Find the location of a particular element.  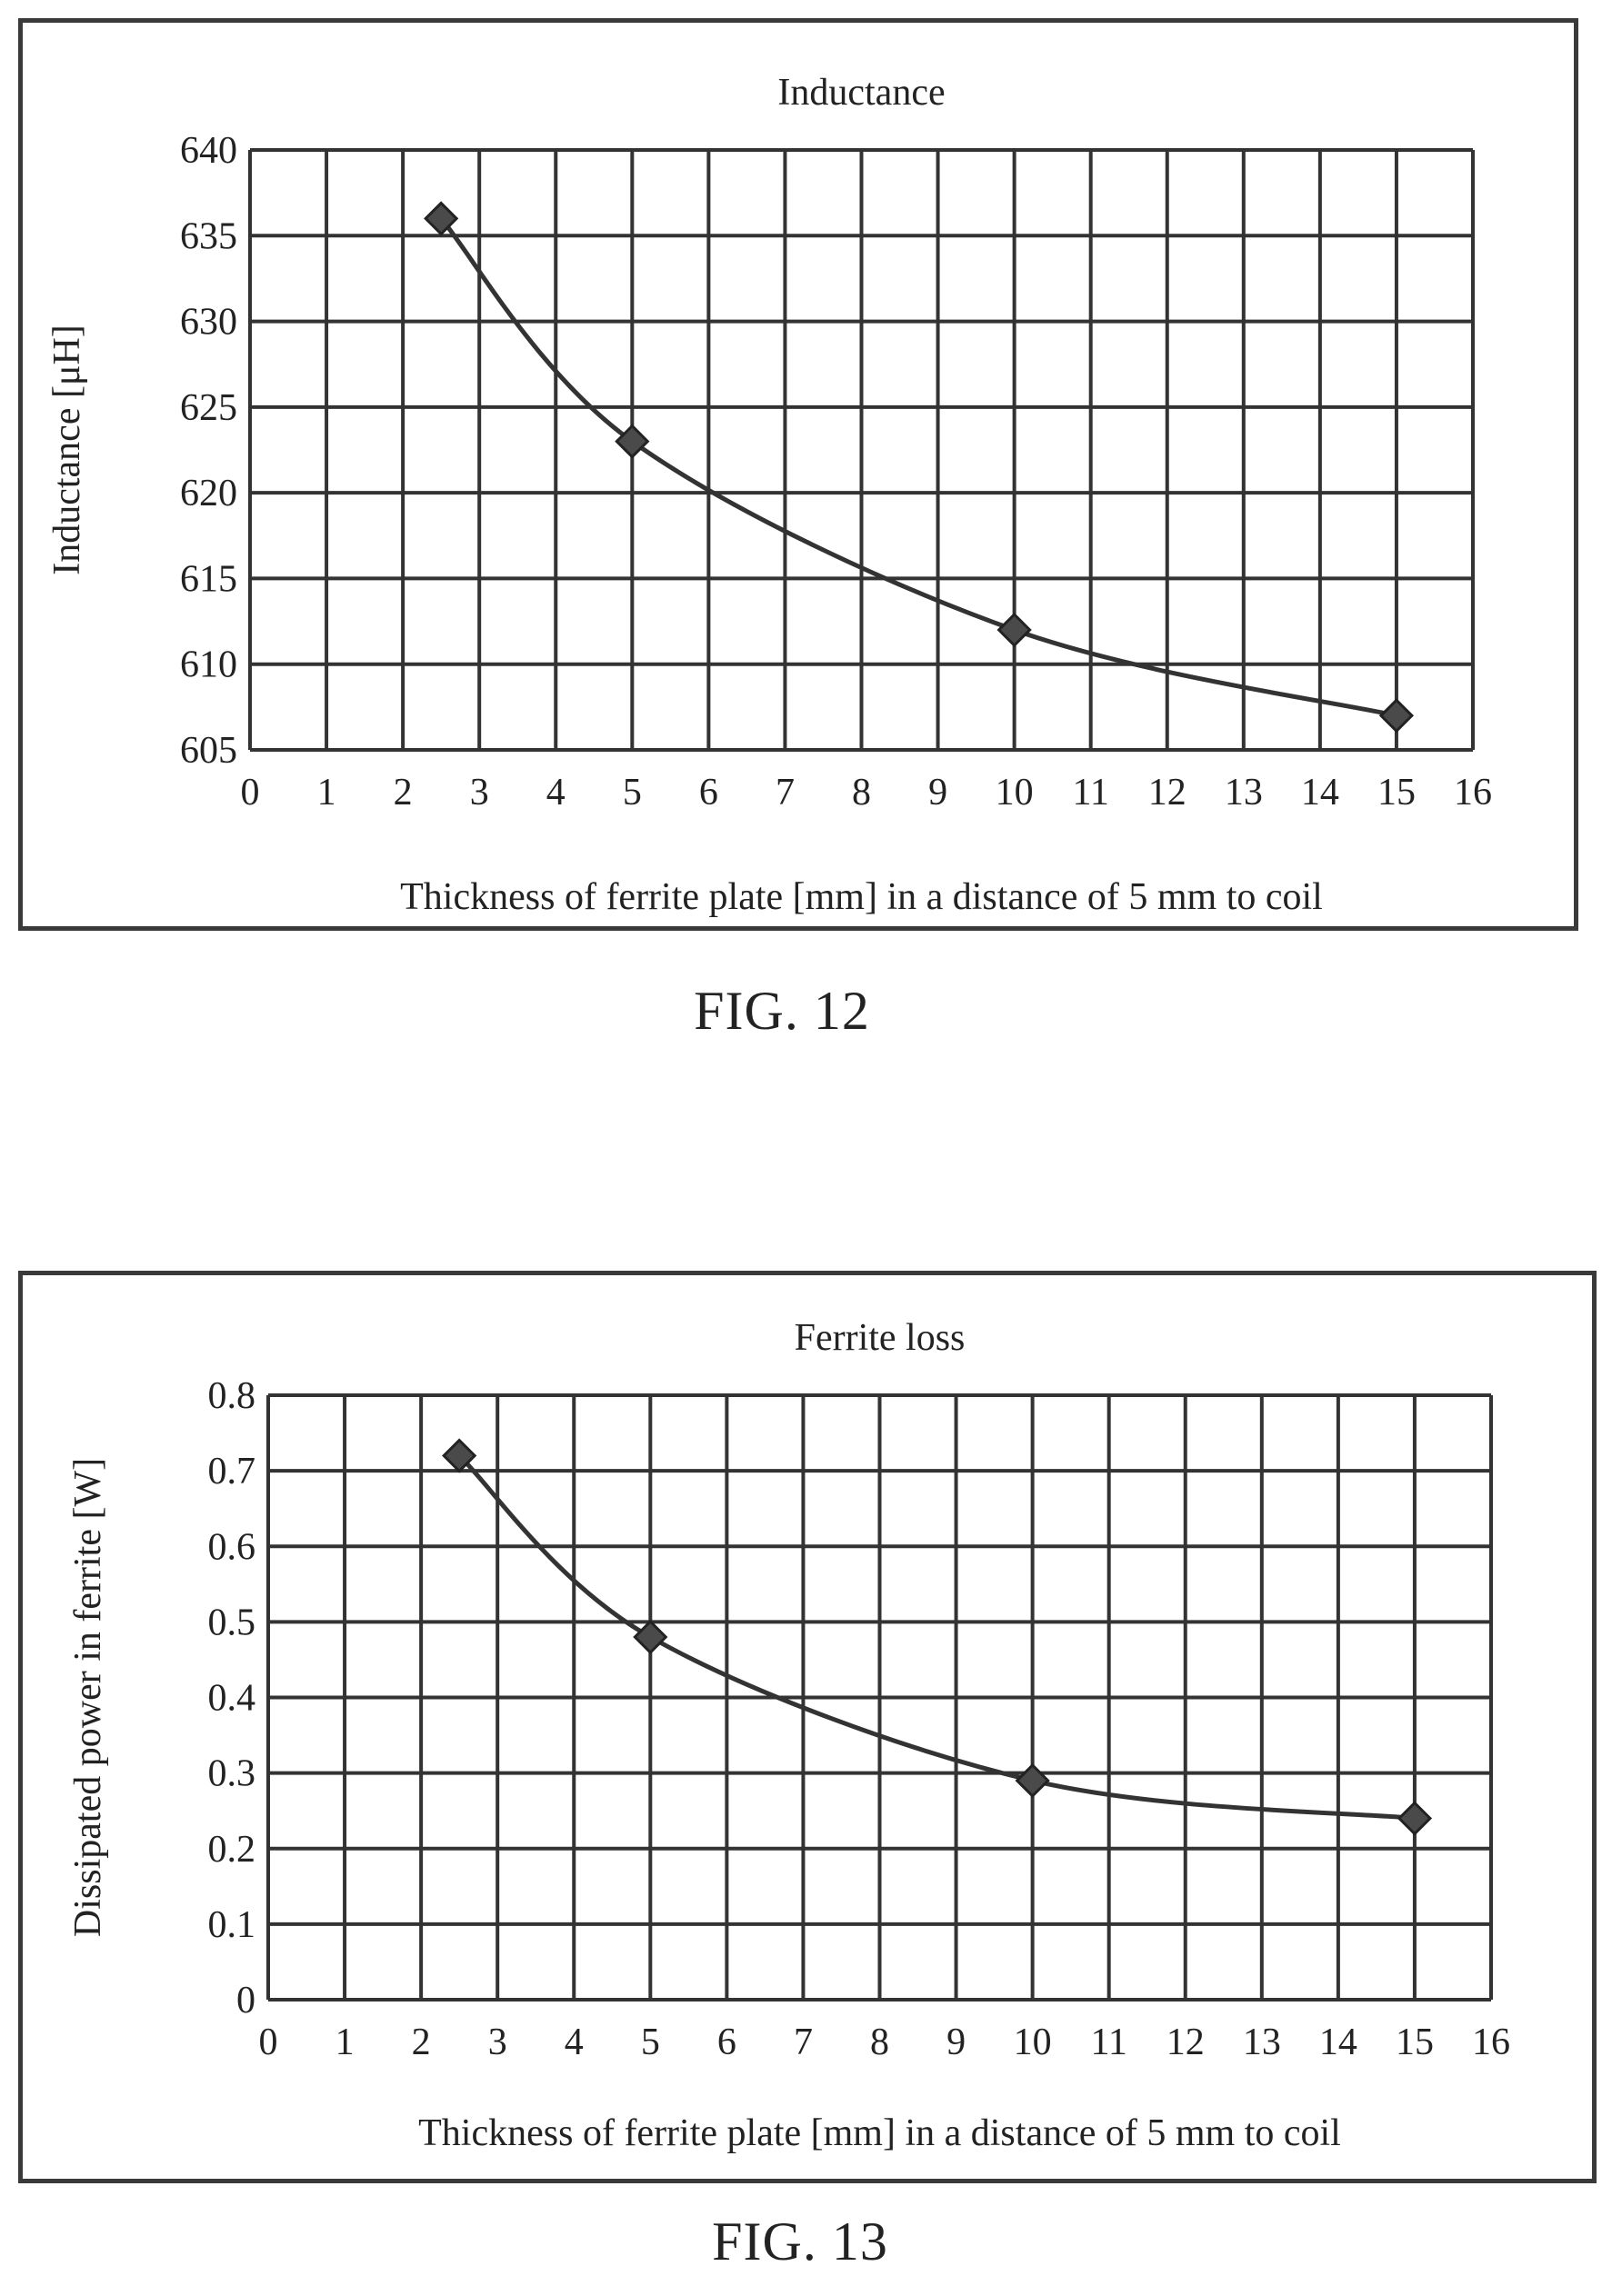

y-axis-label: Dissipated power in ferrite [W] is located at coordinates (88, 1697).